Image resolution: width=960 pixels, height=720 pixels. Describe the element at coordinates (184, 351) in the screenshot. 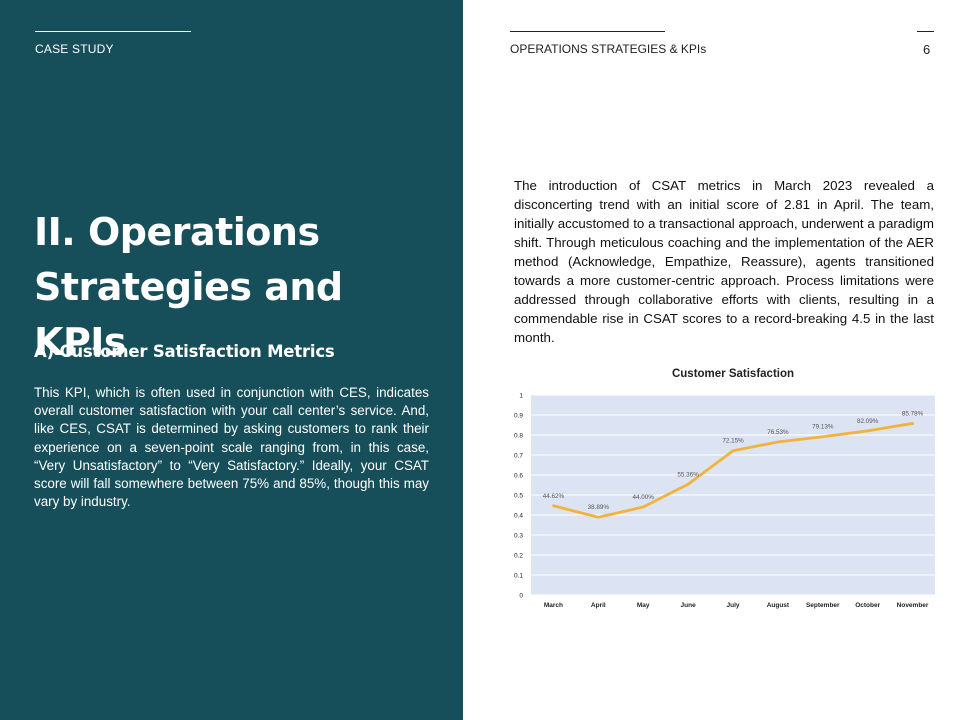

I see `section-subtitle: A) Customer Satisfaction Metrics` at that location.